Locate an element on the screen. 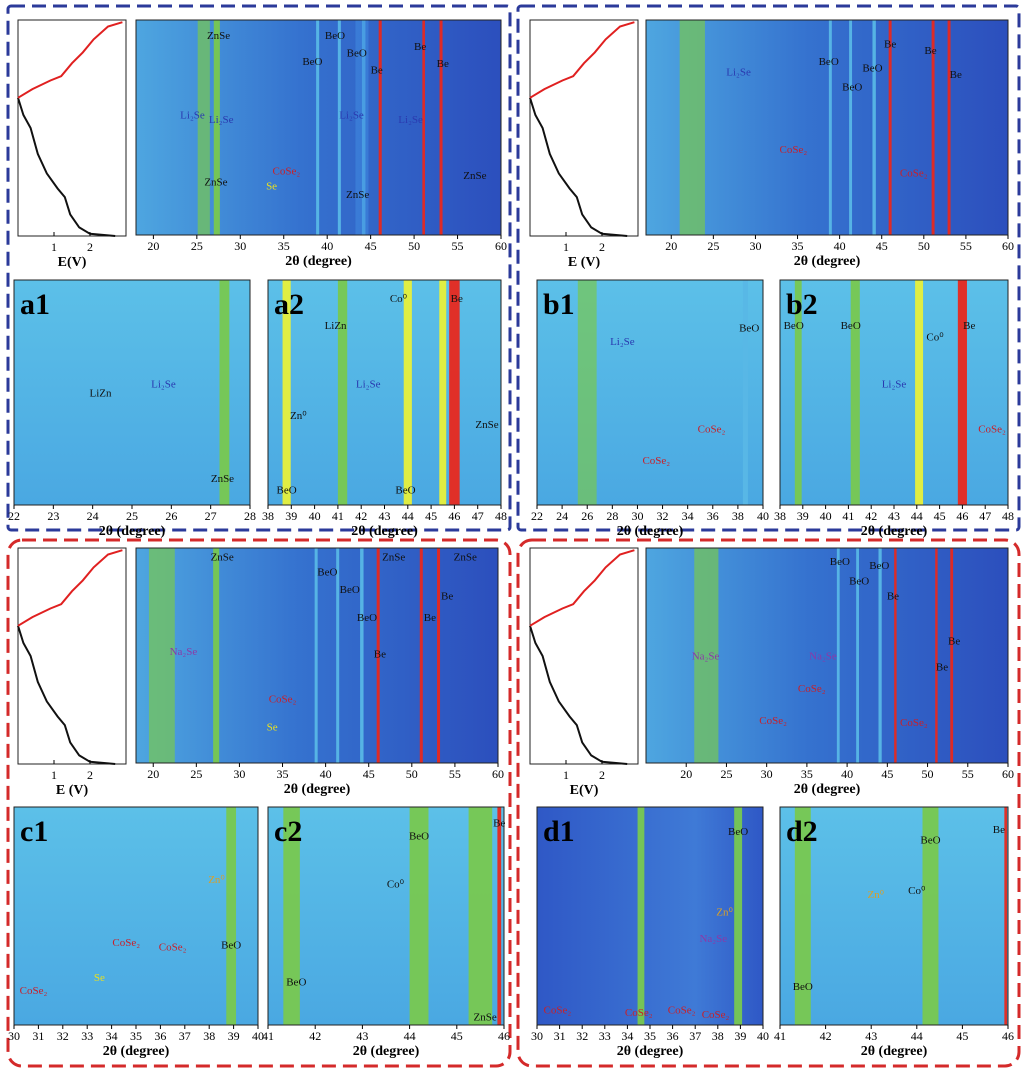 This screenshot has width=1024, height=1072. plot-frame is located at coordinates (650, 392).